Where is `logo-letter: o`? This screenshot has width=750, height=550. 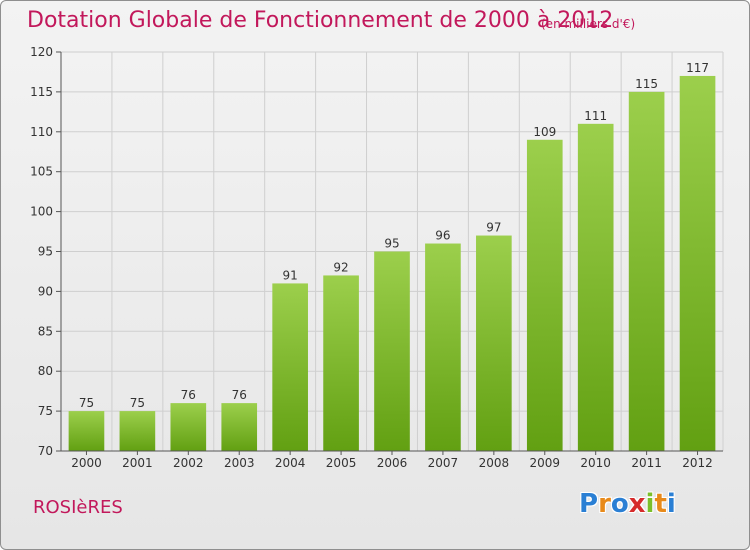
logo-letter: o is located at coordinates (619, 504).